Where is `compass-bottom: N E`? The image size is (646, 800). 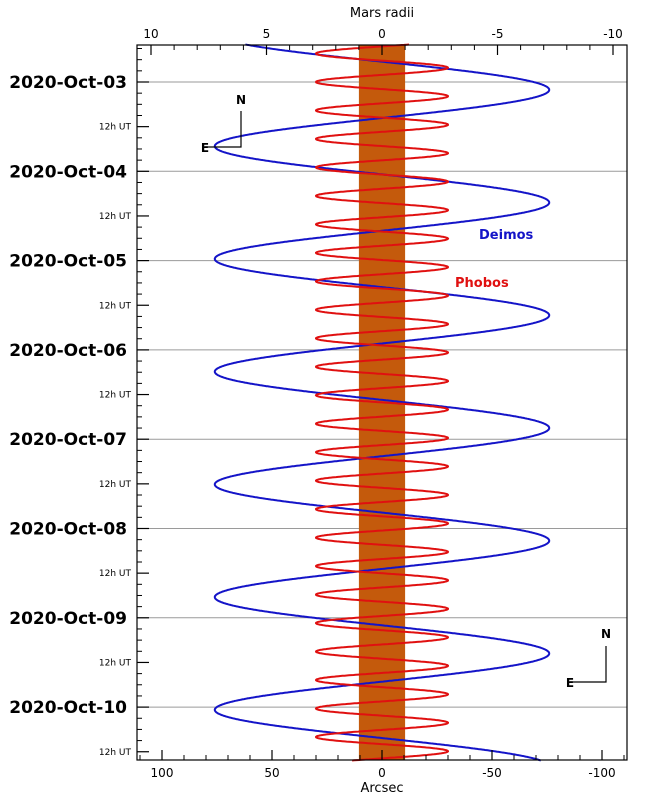
compass-bottom: N E is located at coordinates (588, 658).